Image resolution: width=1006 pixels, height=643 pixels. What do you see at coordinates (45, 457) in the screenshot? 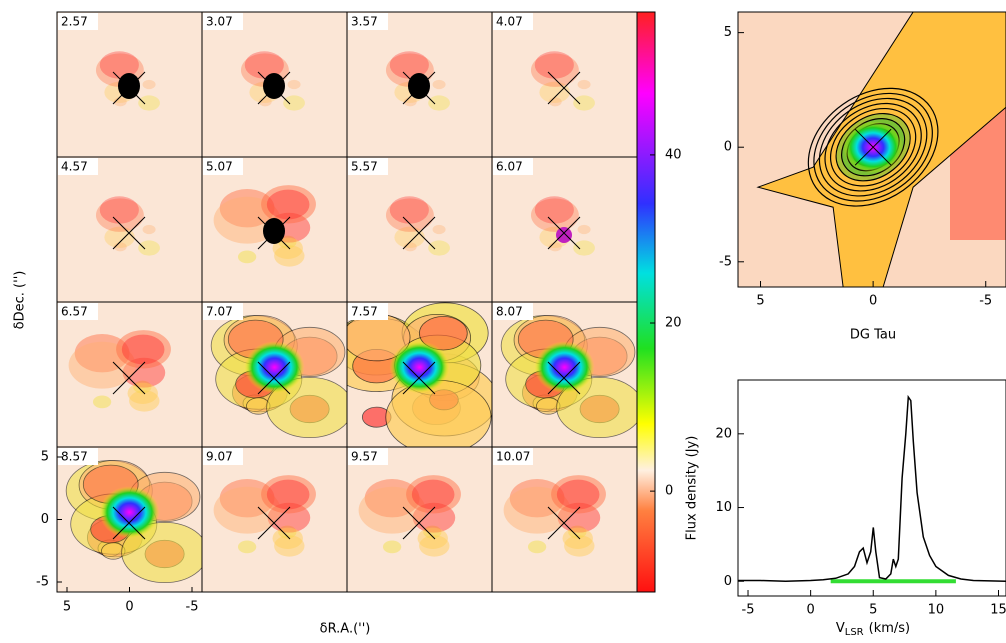
I see `y-tick-label: 5` at bounding box center [45, 457].